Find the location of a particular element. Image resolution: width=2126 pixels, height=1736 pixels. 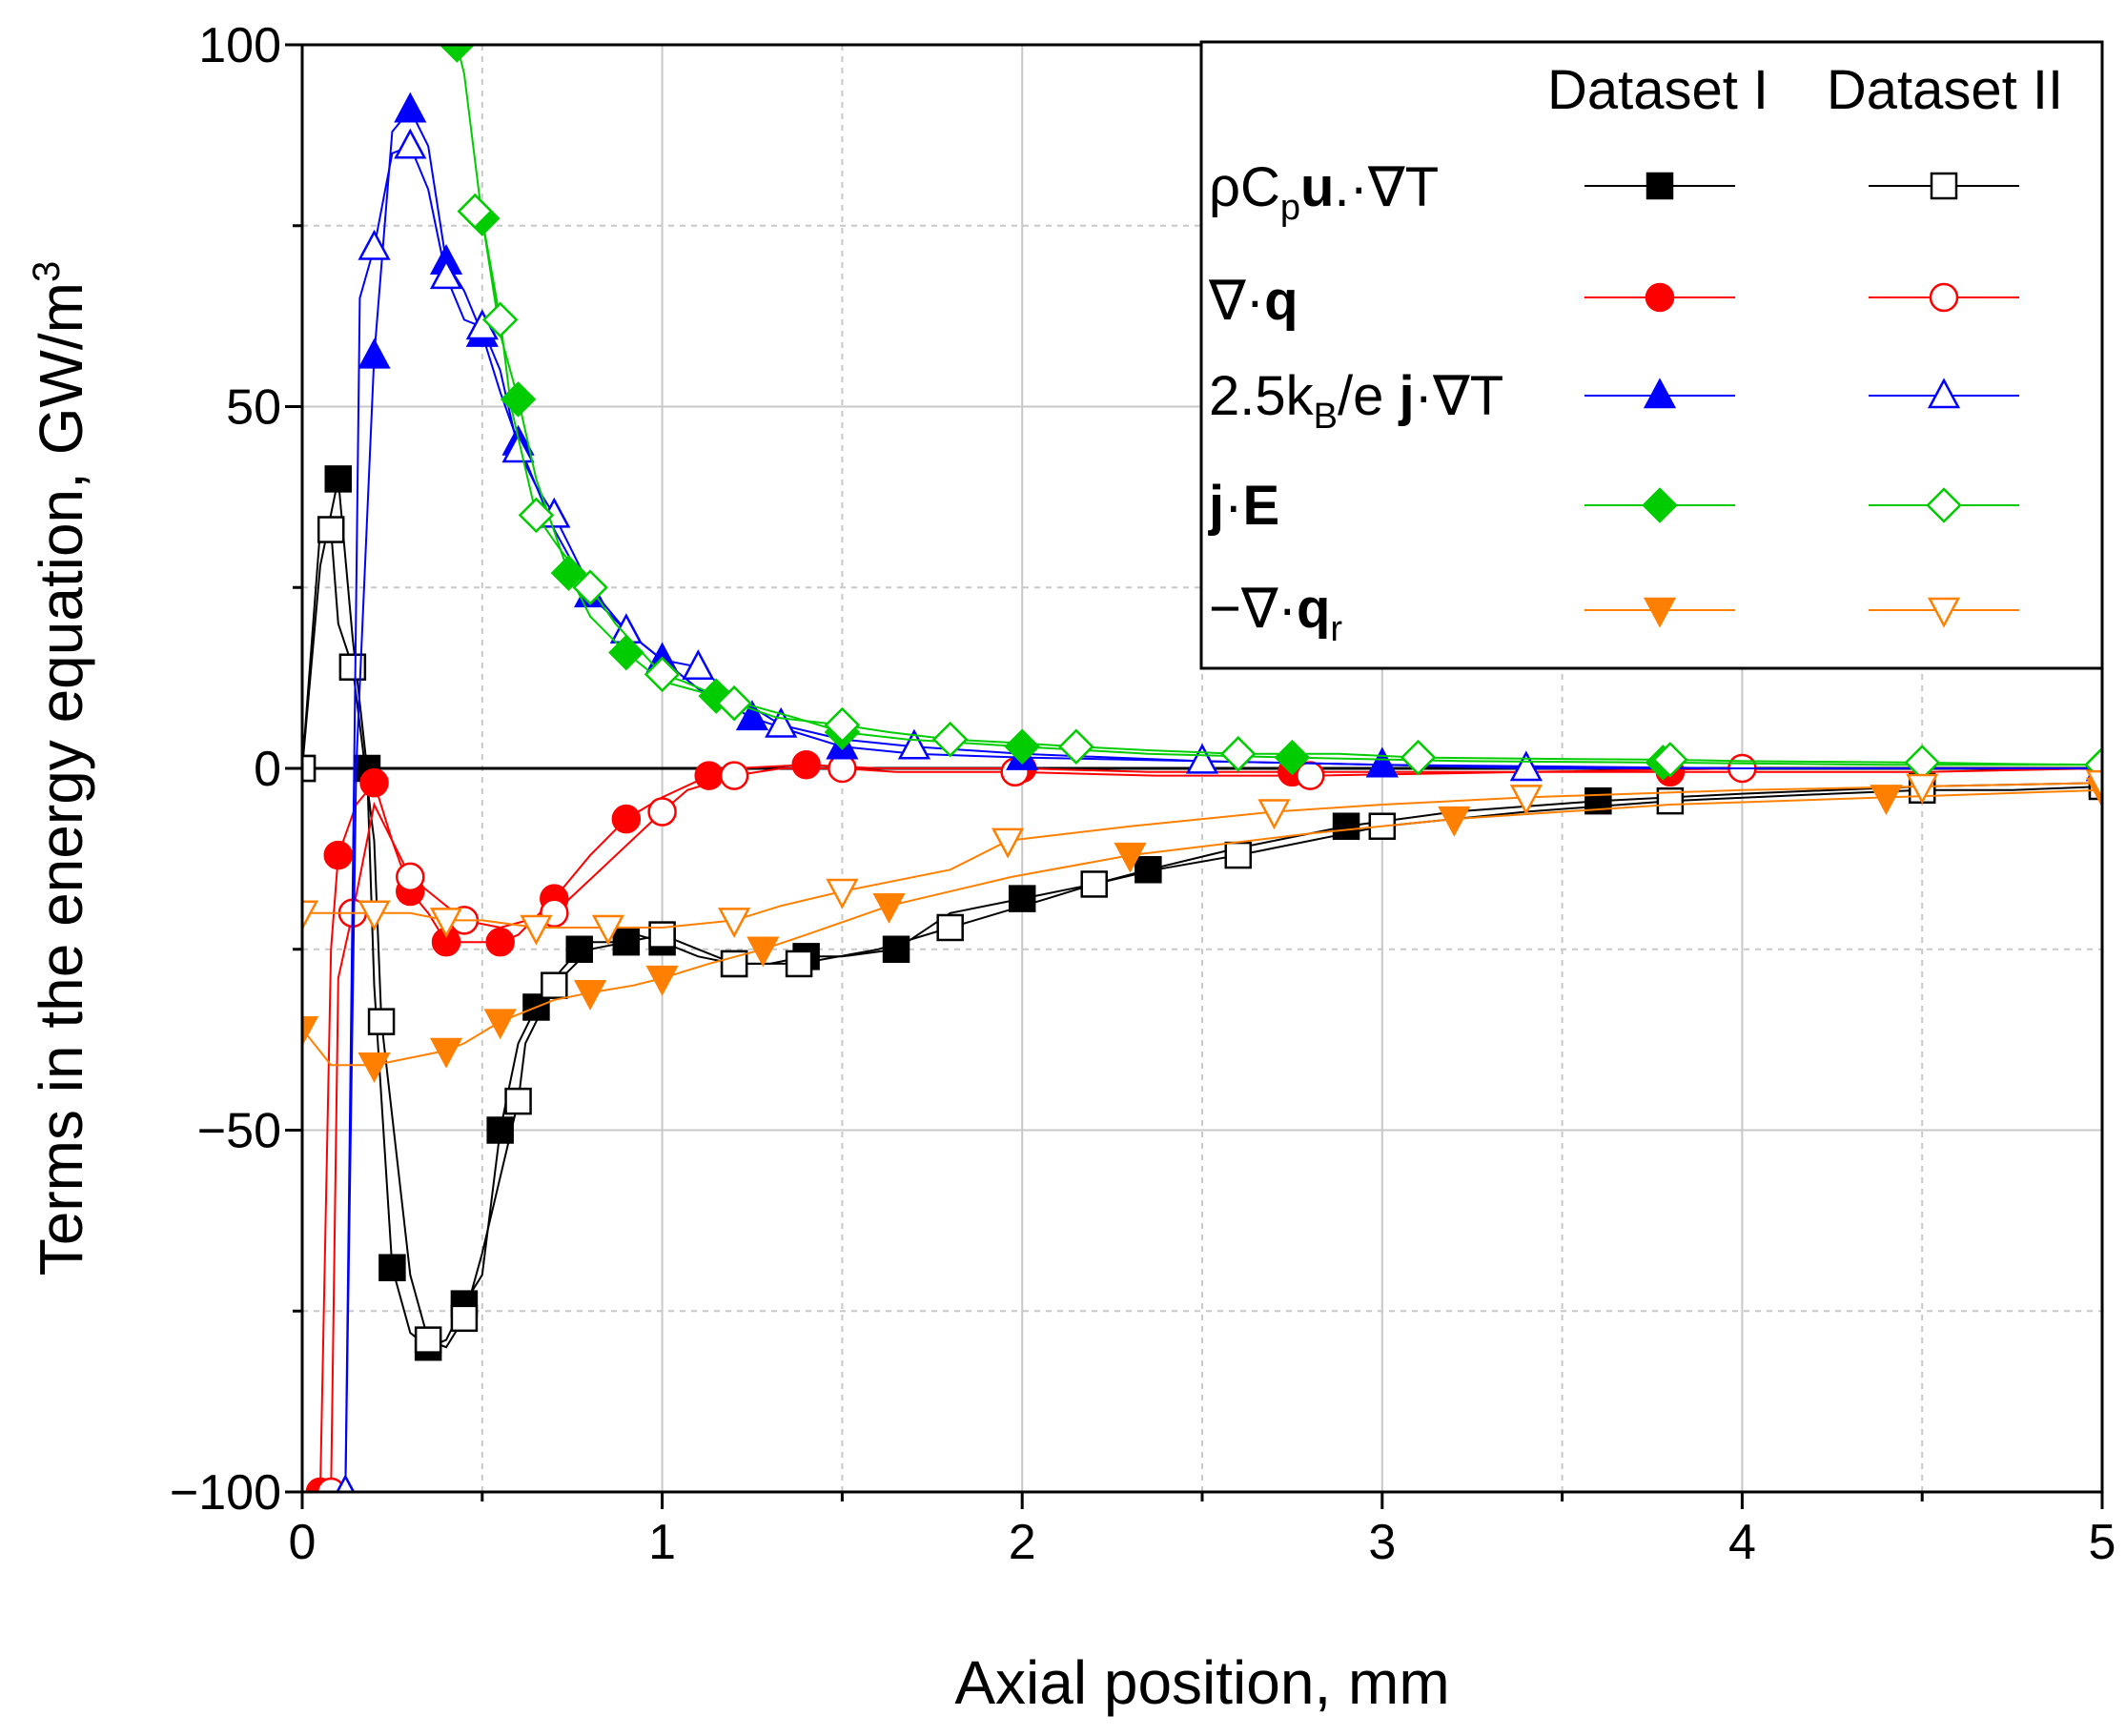

legend-label-enth-e: ·∇T is located at coordinates (1459, 396).